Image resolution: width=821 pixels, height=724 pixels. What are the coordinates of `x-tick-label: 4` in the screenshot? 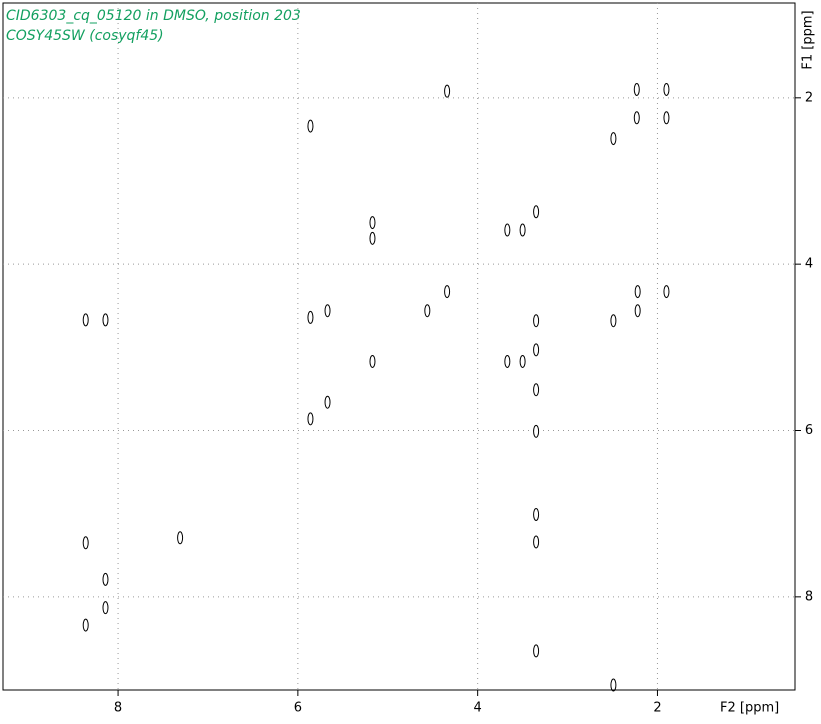 It's located at (478, 708).